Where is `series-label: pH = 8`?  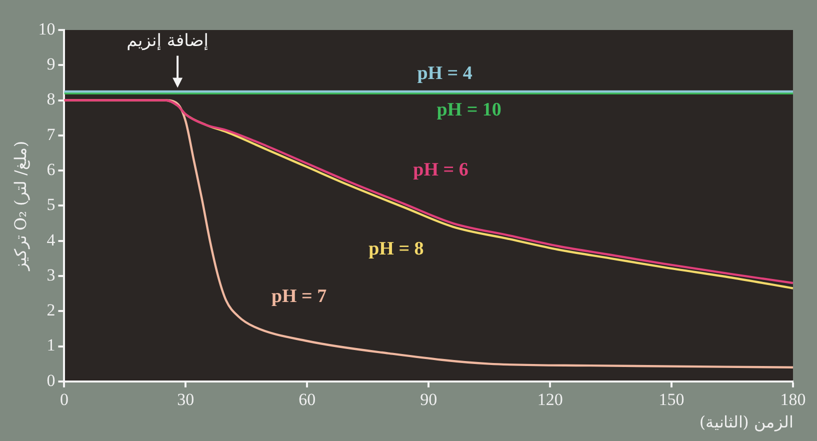
series-label: pH = 8 is located at coordinates (396, 249).